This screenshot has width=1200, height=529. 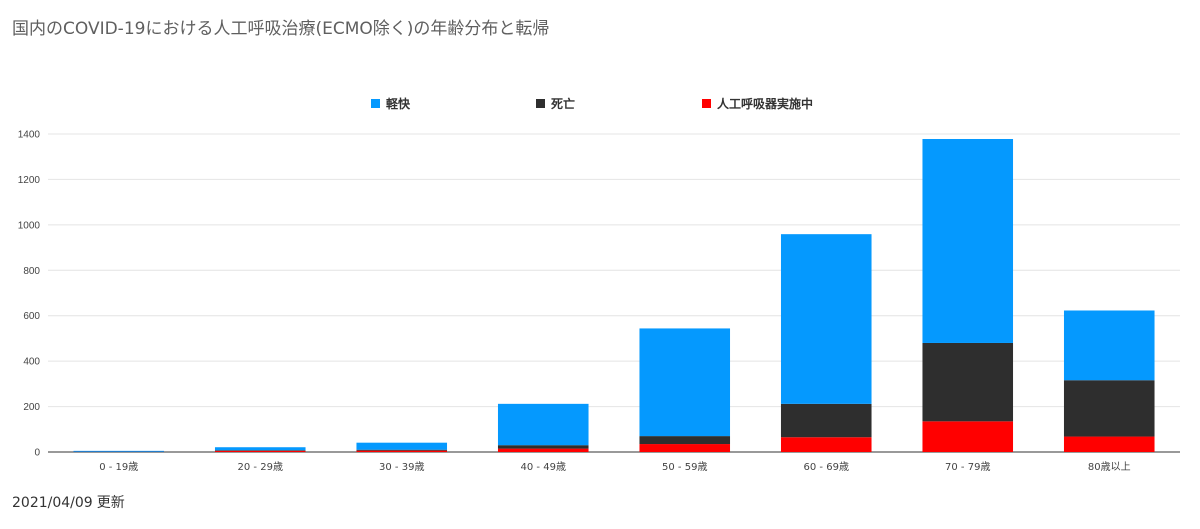 What do you see at coordinates (29, 135) in the screenshot?
I see `y-tick-label: 1400` at bounding box center [29, 135].